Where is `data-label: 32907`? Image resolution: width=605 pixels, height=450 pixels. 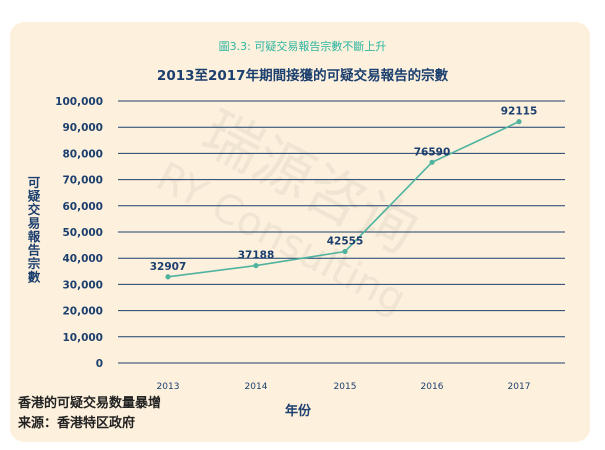 data-label: 32907 is located at coordinates (168, 267).